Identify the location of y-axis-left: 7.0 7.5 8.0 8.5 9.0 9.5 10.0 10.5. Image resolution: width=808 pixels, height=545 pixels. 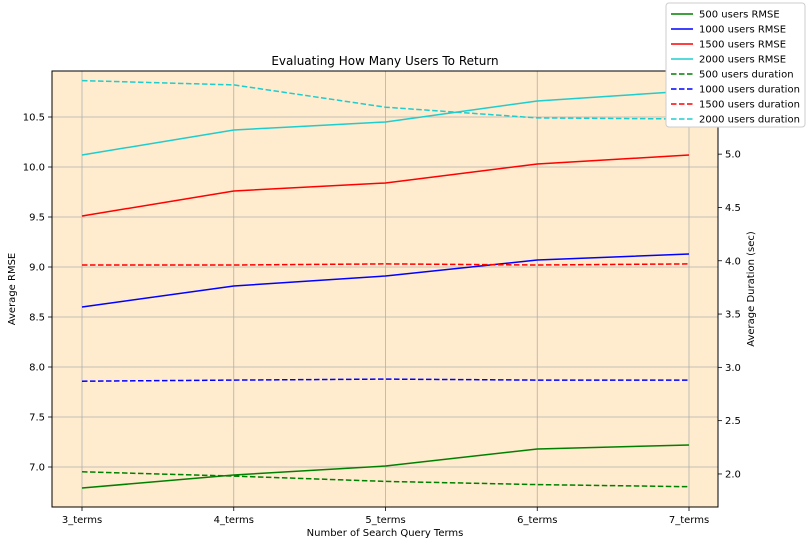
(37, 293).